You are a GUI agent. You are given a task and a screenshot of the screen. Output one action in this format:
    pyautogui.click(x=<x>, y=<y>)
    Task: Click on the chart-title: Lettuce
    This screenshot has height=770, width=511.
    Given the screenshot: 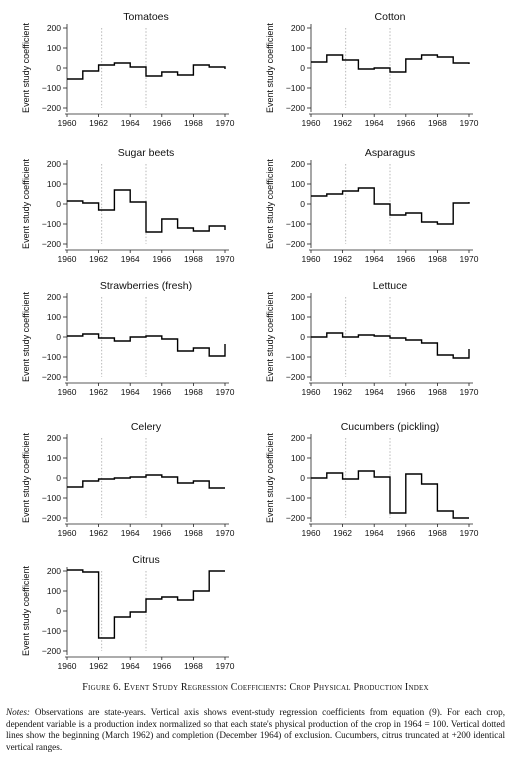 What is the action you would take?
    pyautogui.click(x=390, y=286)
    